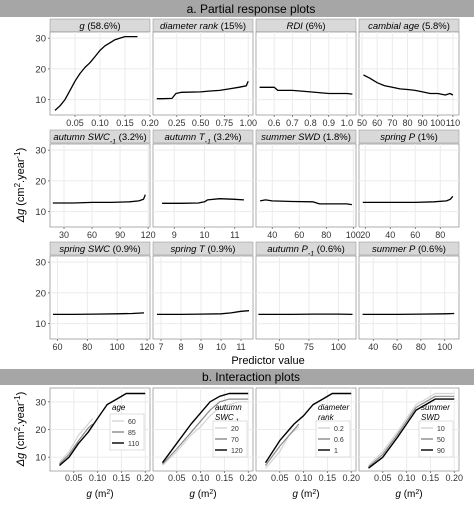 The width and height of the screenshot is (474, 510). What do you see at coordinates (310, 123) in the screenshot?
I see `x-tick-label: 0.8` at bounding box center [310, 123].